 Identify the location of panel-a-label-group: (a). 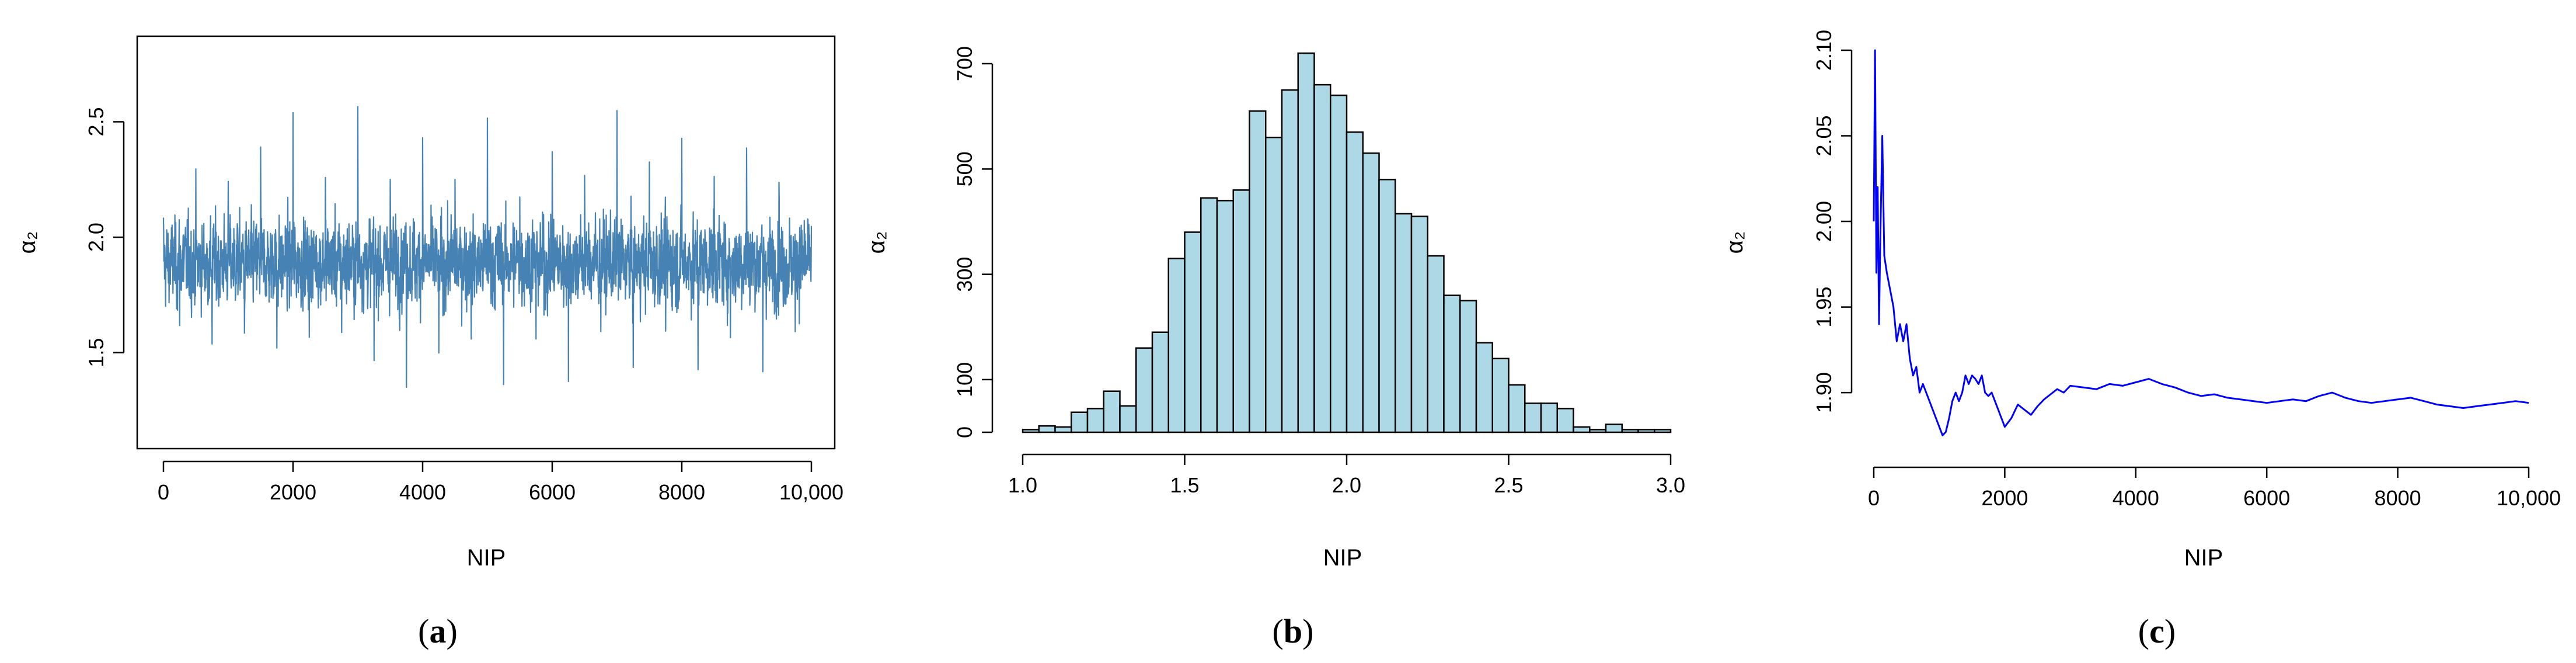
(438, 631).